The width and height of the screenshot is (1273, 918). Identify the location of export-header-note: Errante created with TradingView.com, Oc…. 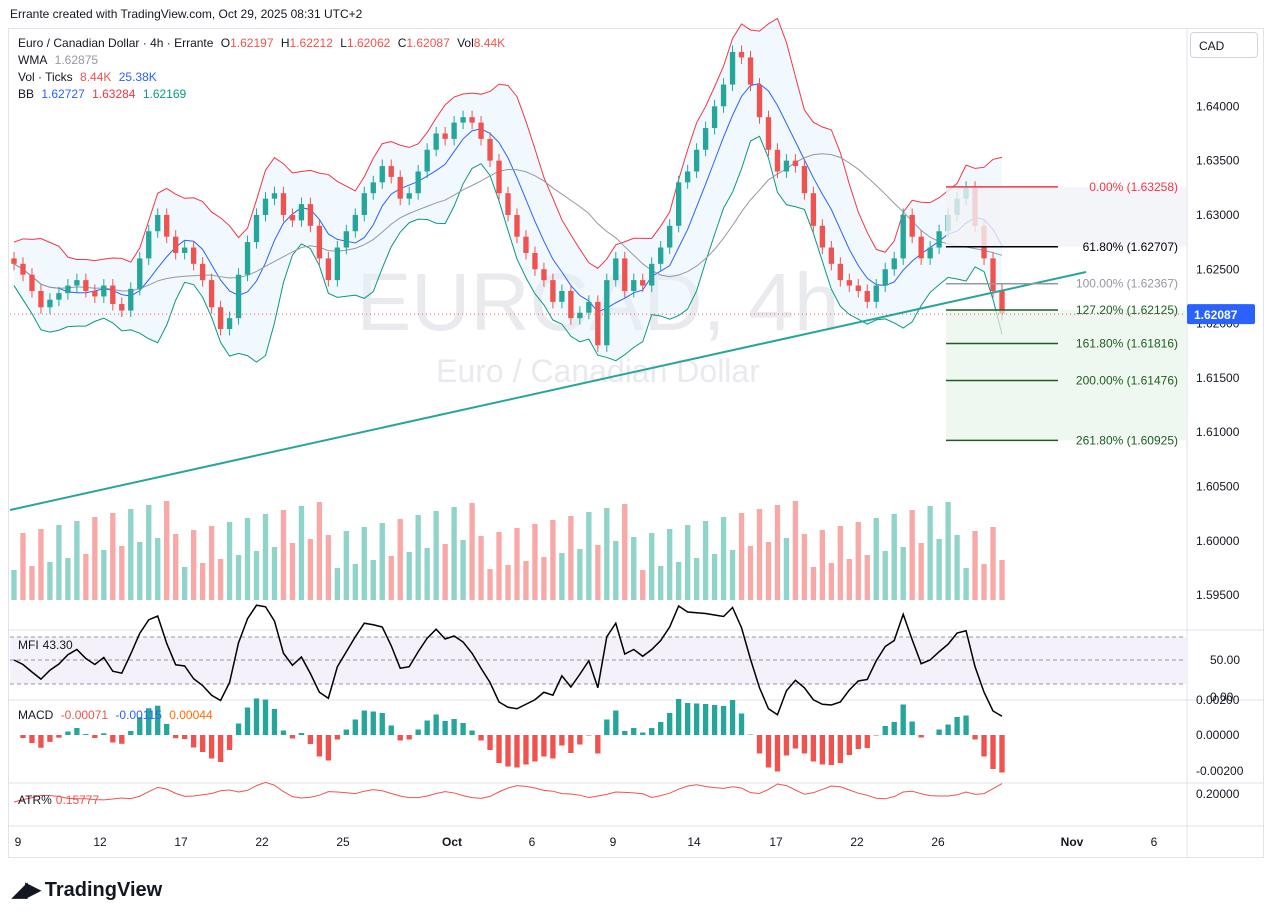
(186, 14).